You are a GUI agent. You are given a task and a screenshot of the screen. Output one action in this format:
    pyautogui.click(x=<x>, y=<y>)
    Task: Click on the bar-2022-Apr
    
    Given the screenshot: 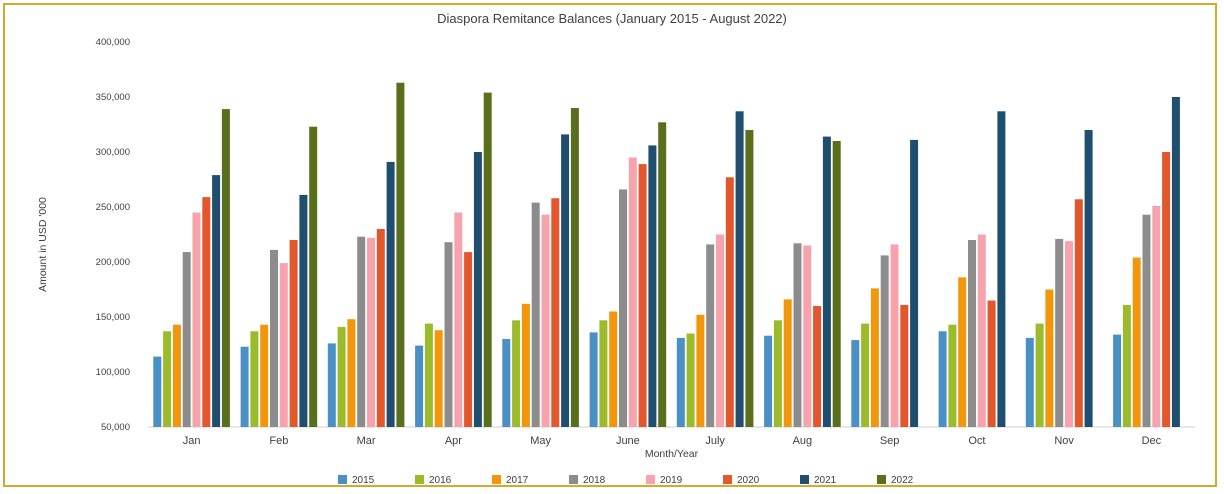 What is the action you would take?
    pyautogui.click(x=487, y=259)
    